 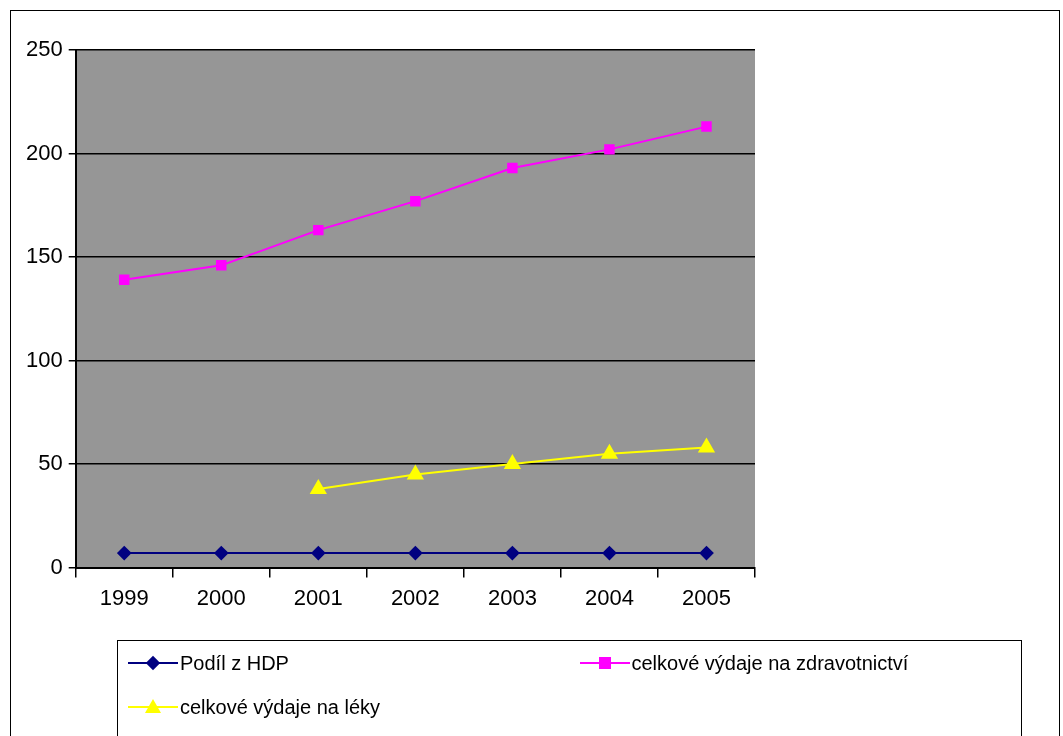 I want to click on legend-label: celkové výdaje na léky, so click(x=280, y=707).